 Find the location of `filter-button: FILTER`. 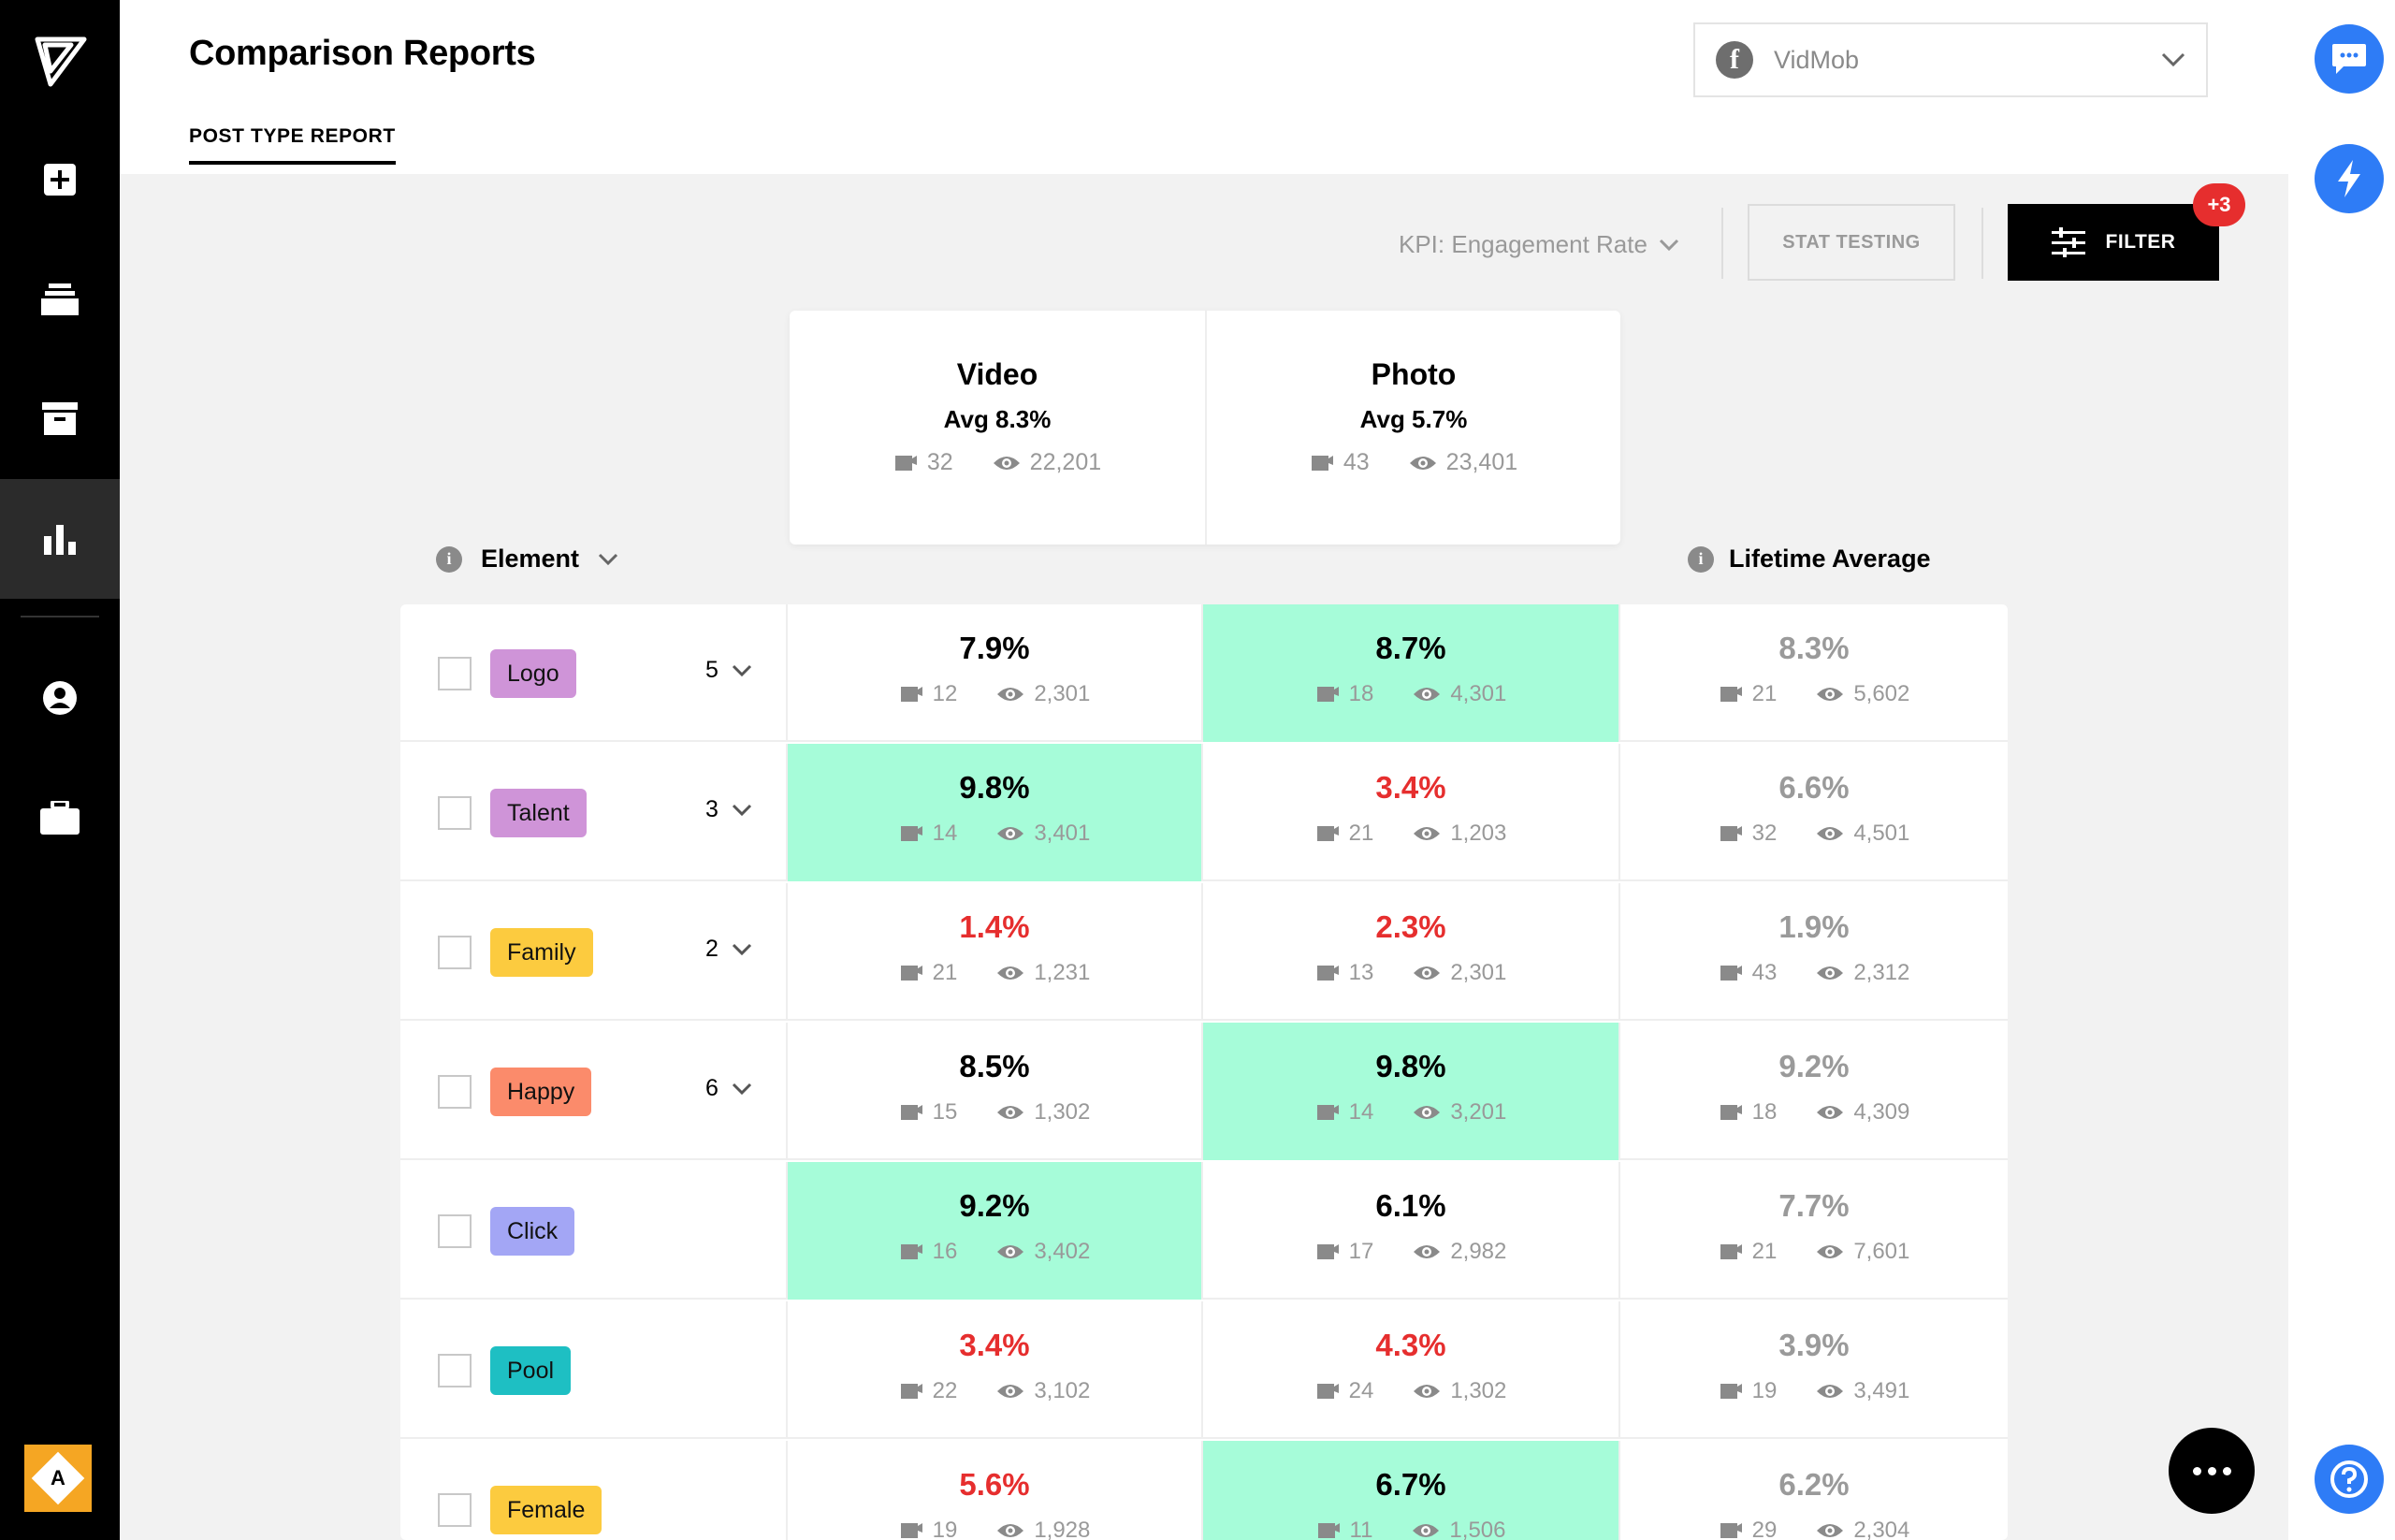

filter-button: FILTER is located at coordinates (2113, 243).